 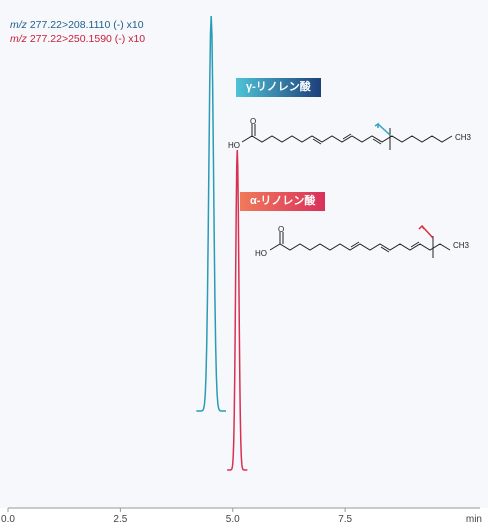 I want to click on series-2-peak, so click(x=237, y=310).